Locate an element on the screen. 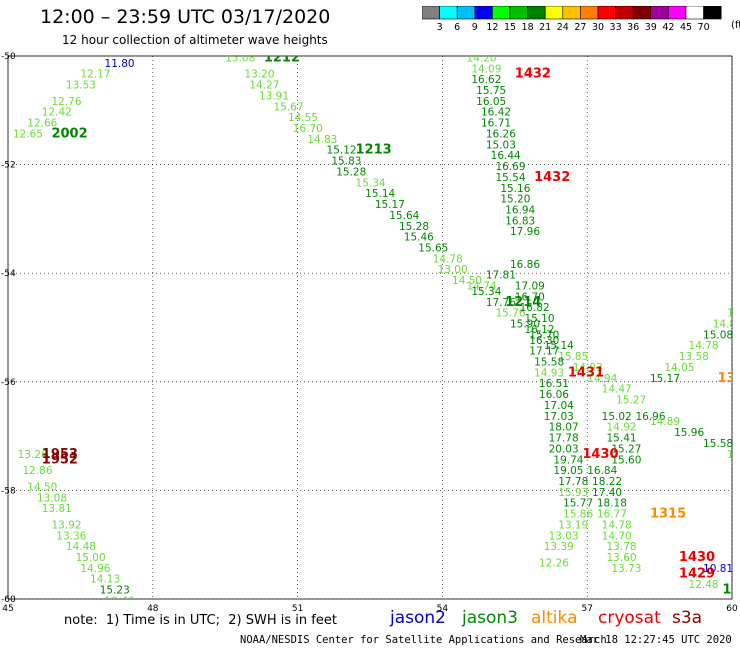  wave-height-point: 11.80 is located at coordinates (120, 64).